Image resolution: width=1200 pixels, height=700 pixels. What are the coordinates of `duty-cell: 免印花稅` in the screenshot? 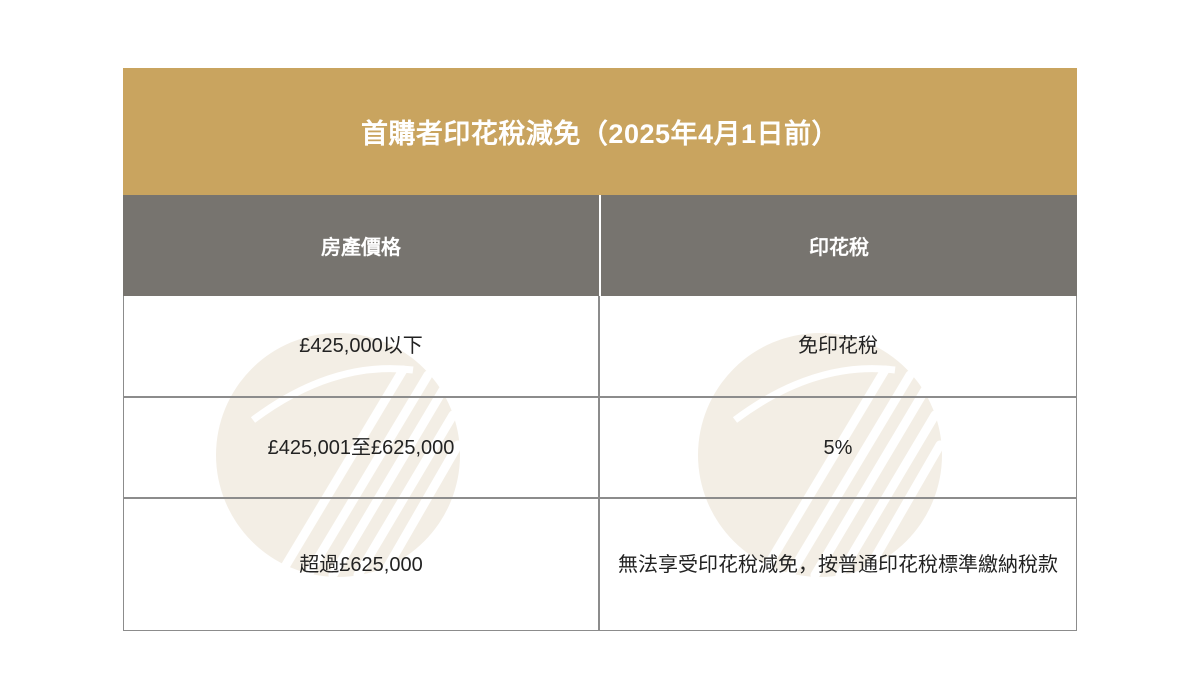 It's located at (838, 346).